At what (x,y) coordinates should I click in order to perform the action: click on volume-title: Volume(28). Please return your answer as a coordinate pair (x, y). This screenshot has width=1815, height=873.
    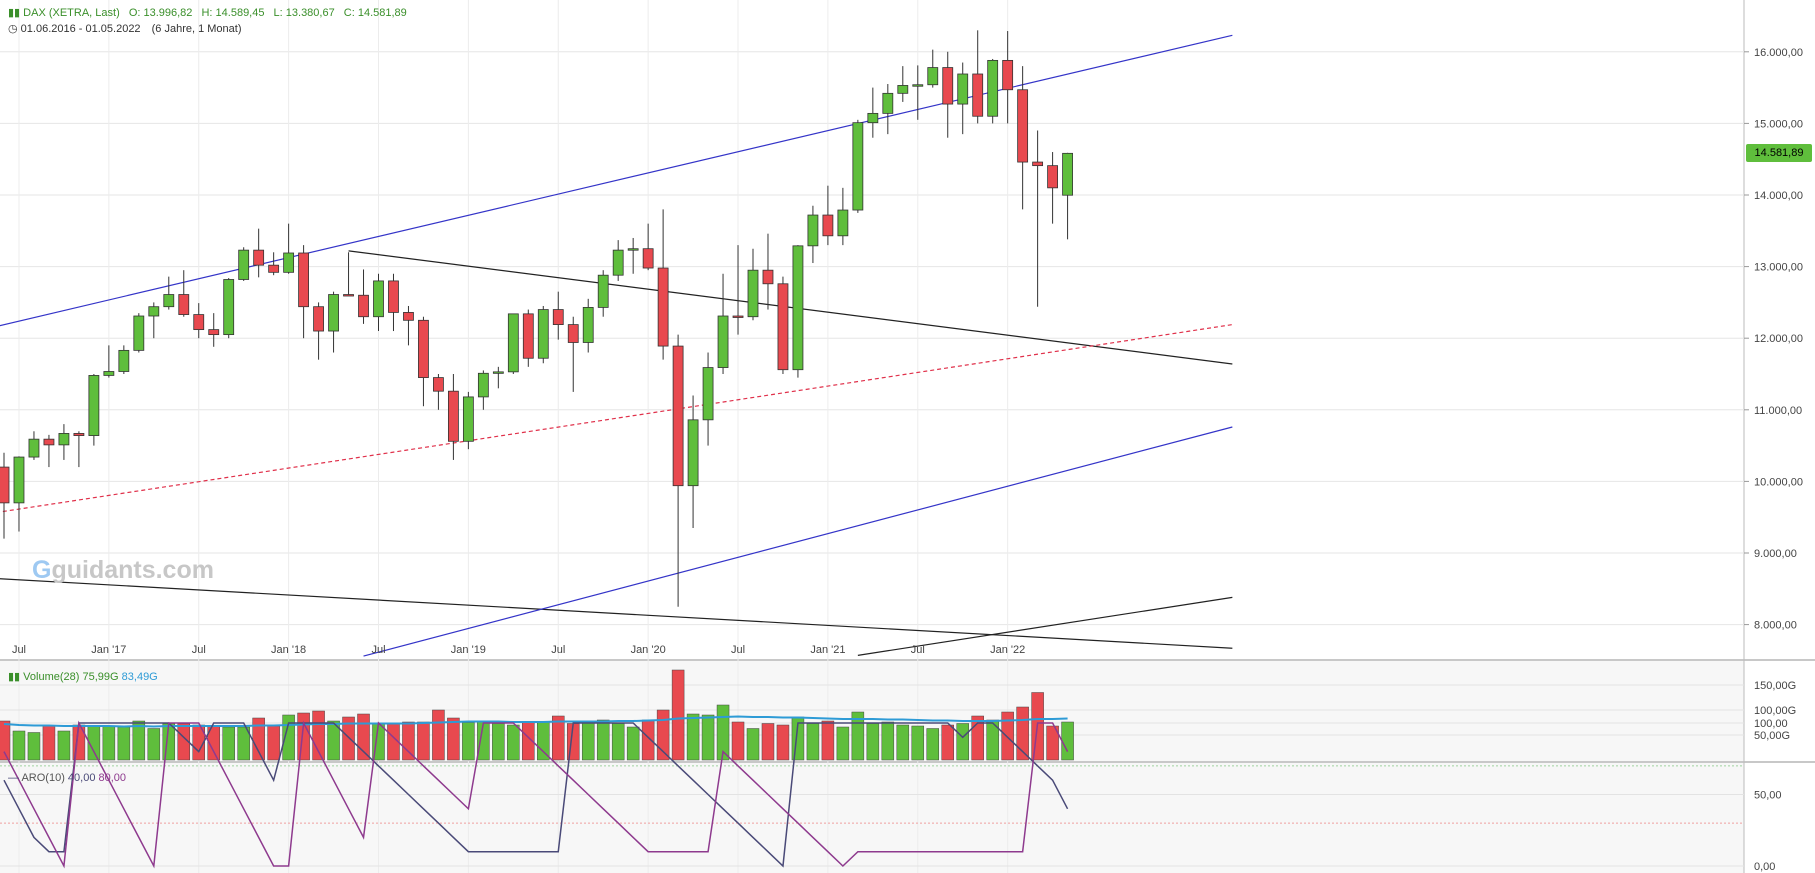
    Looking at the image, I should click on (51, 677).